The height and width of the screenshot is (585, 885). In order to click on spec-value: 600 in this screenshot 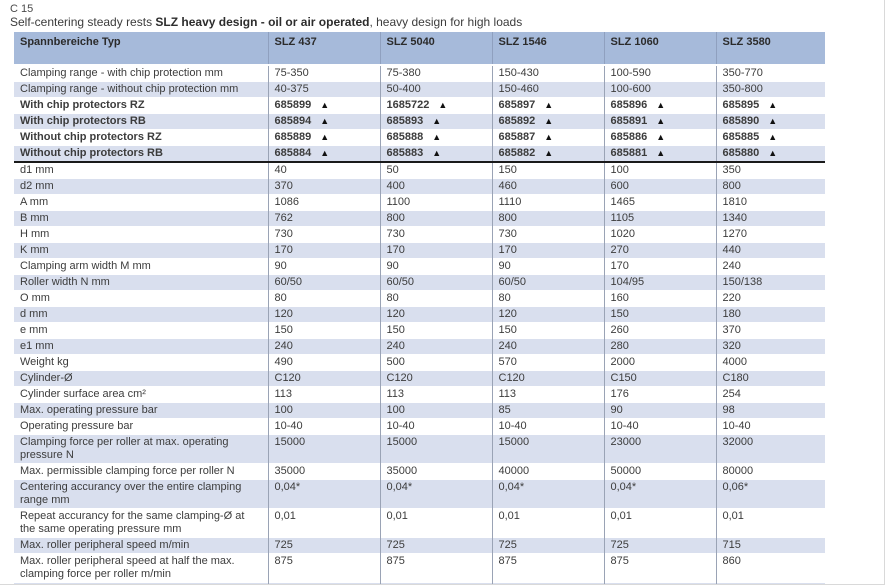, I will do `click(619, 186)`.